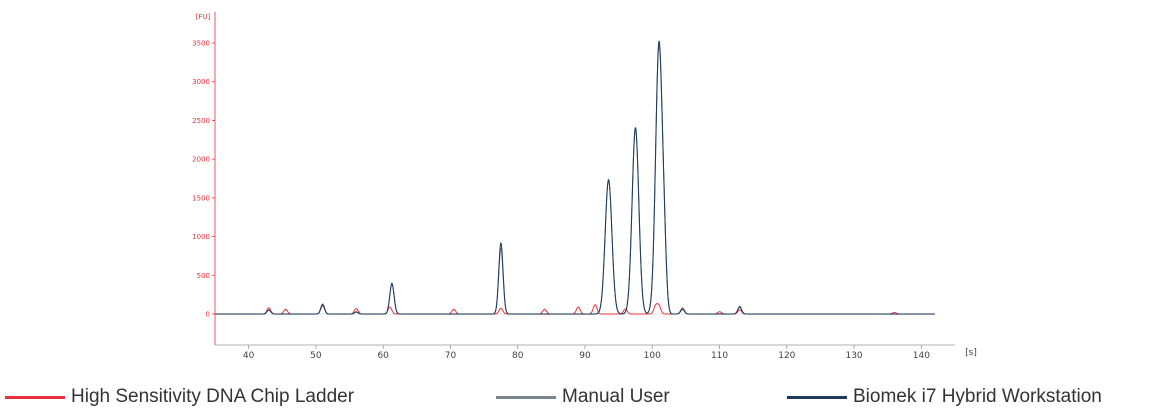 The image size is (1161, 419). Describe the element at coordinates (526, 397) in the screenshot. I see `legend-swatch-manual-user` at that location.